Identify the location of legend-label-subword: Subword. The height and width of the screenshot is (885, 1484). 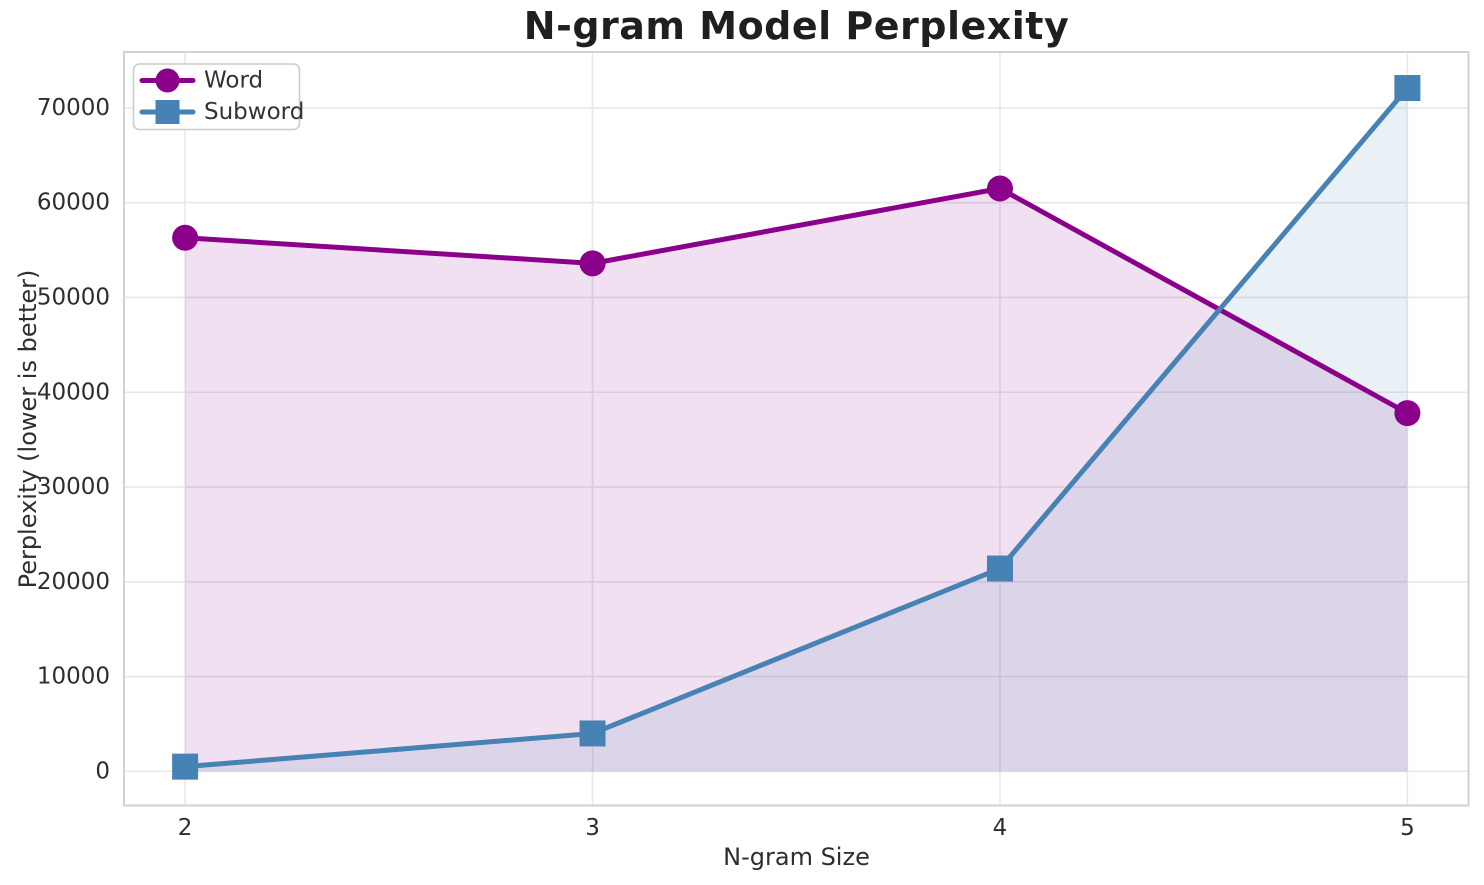
(254, 112).